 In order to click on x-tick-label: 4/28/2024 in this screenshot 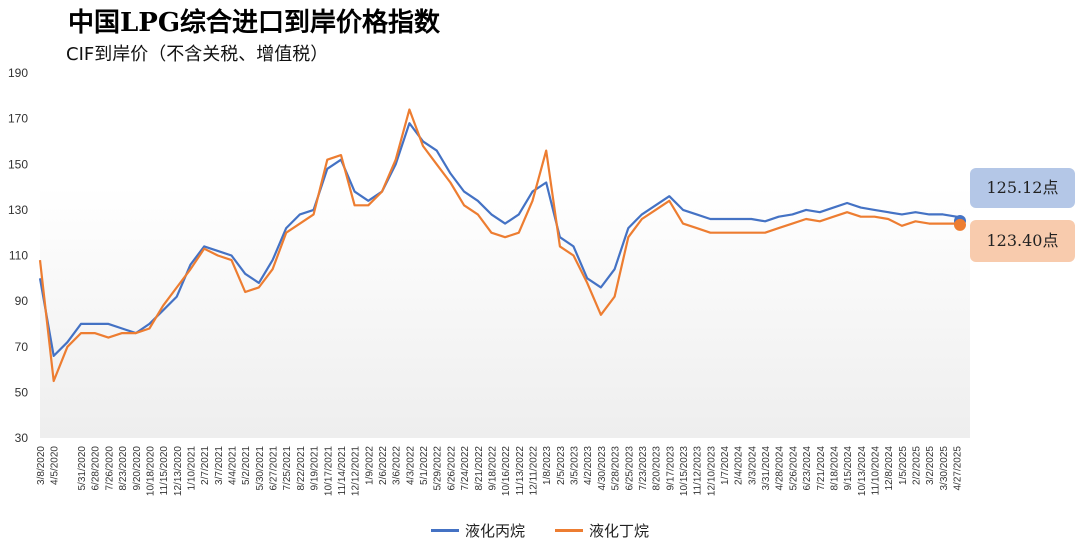, I will do `click(780, 468)`.